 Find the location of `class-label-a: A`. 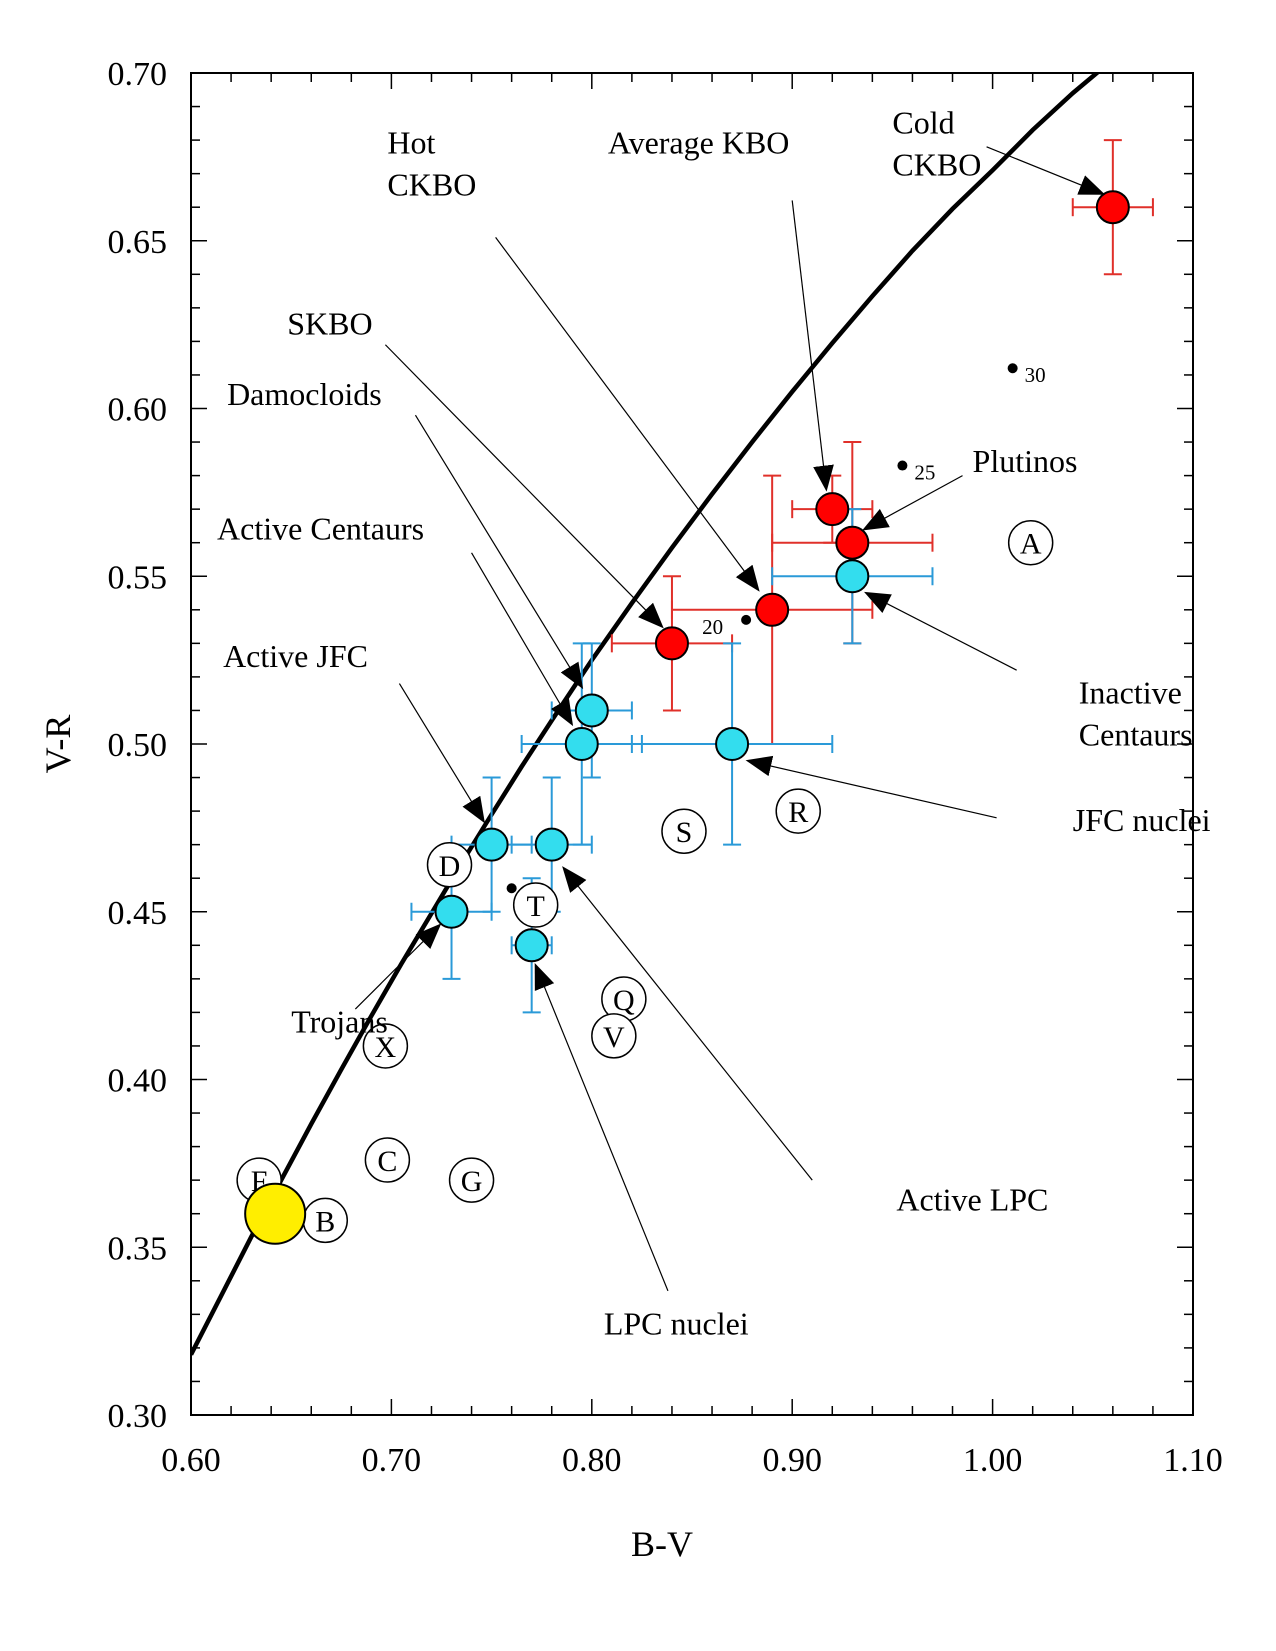

class-label-a: A is located at coordinates (1031, 544).